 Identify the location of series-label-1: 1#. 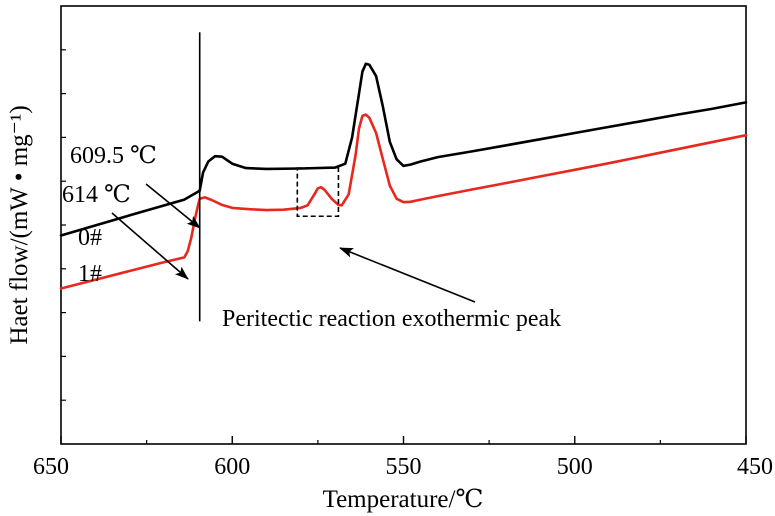
(90, 274).